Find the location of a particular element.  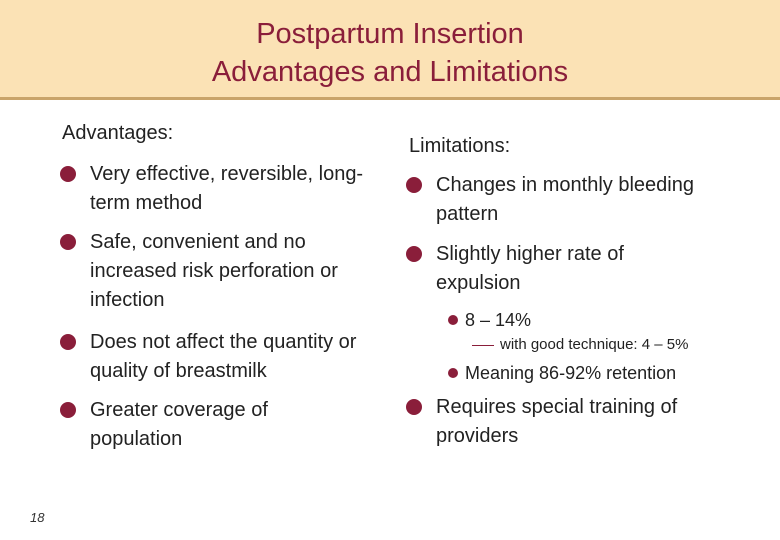

advantages-heading: Advantages: is located at coordinates (118, 133).